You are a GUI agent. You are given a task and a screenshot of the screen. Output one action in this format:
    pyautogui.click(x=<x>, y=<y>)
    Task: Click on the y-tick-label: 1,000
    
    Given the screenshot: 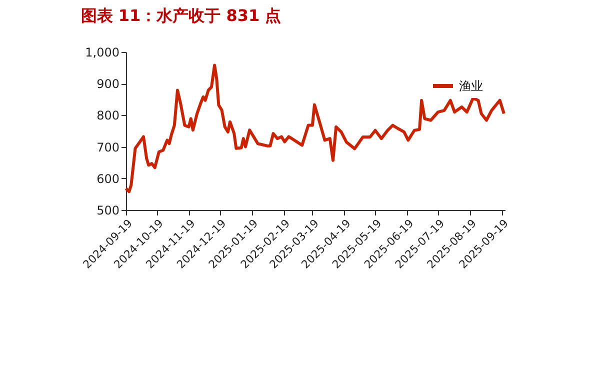 What is the action you would take?
    pyautogui.click(x=102, y=53)
    